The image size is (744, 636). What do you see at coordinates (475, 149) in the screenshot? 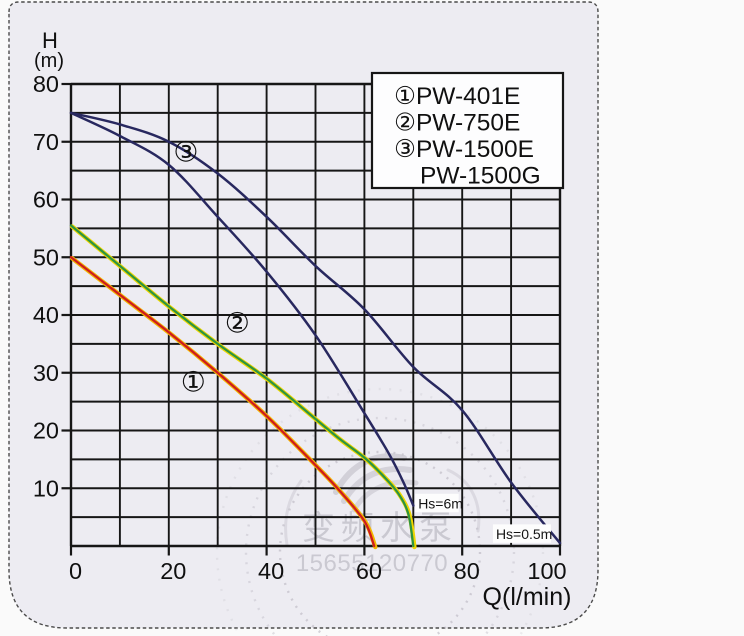
I see `legend-label: PW-1500E` at bounding box center [475, 149].